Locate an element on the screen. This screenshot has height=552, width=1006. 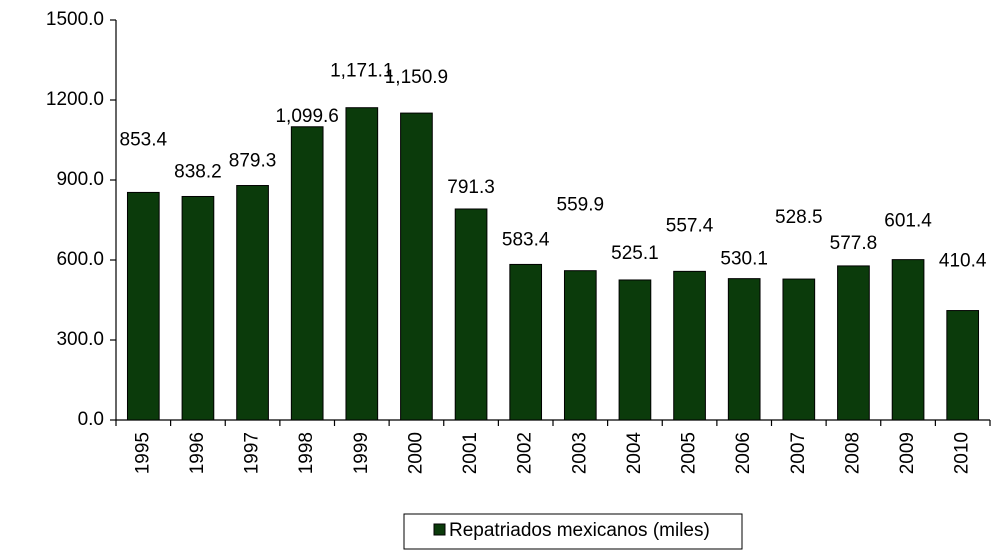
x-tick-label: 2003 is located at coordinates (579, 453).